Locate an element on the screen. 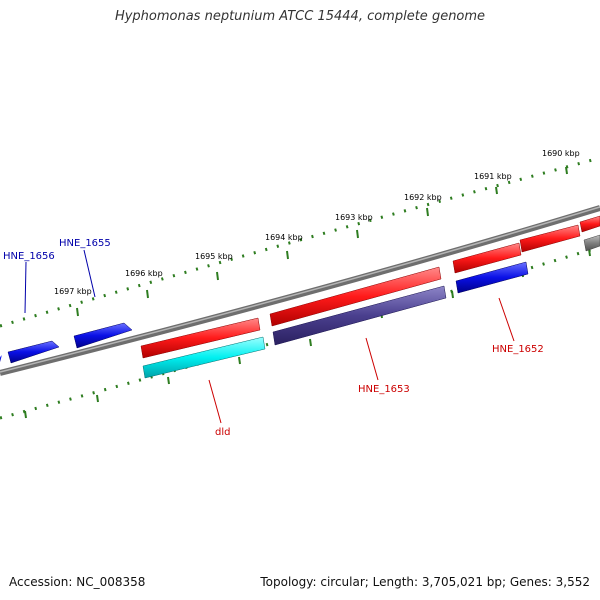  gene-label-reverse: HNE_1655 is located at coordinates (85, 243).